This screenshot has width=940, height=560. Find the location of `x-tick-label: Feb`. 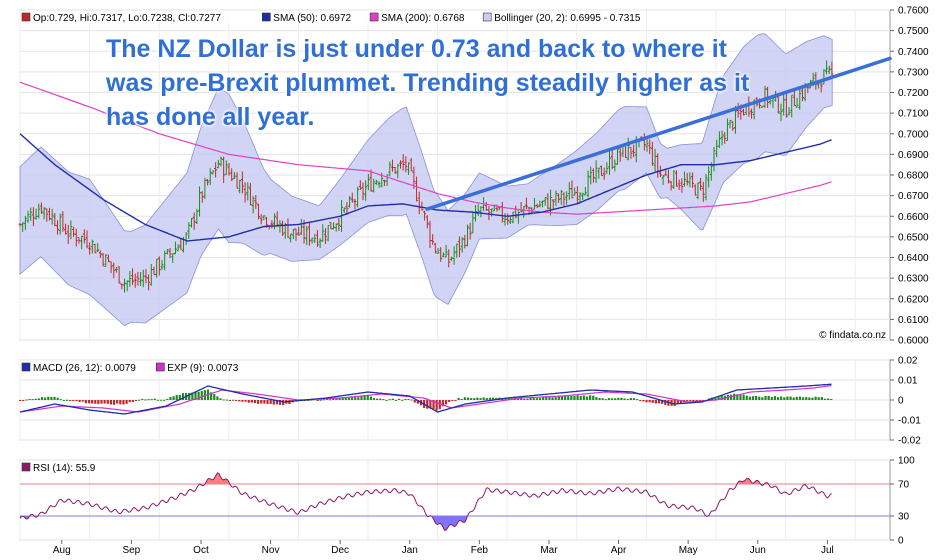

x-tick-label: Feb is located at coordinates (480, 550).